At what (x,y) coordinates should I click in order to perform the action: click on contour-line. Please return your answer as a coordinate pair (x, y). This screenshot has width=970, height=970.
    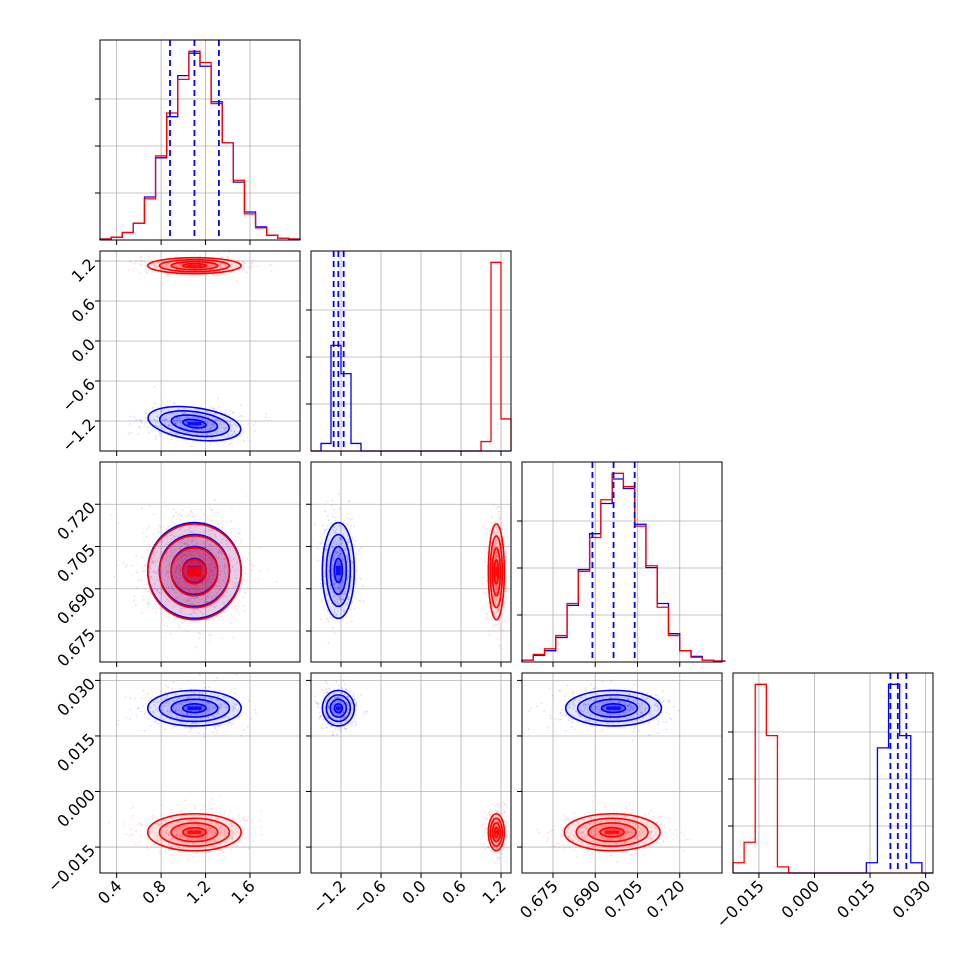
    Looking at the image, I should click on (338, 708).